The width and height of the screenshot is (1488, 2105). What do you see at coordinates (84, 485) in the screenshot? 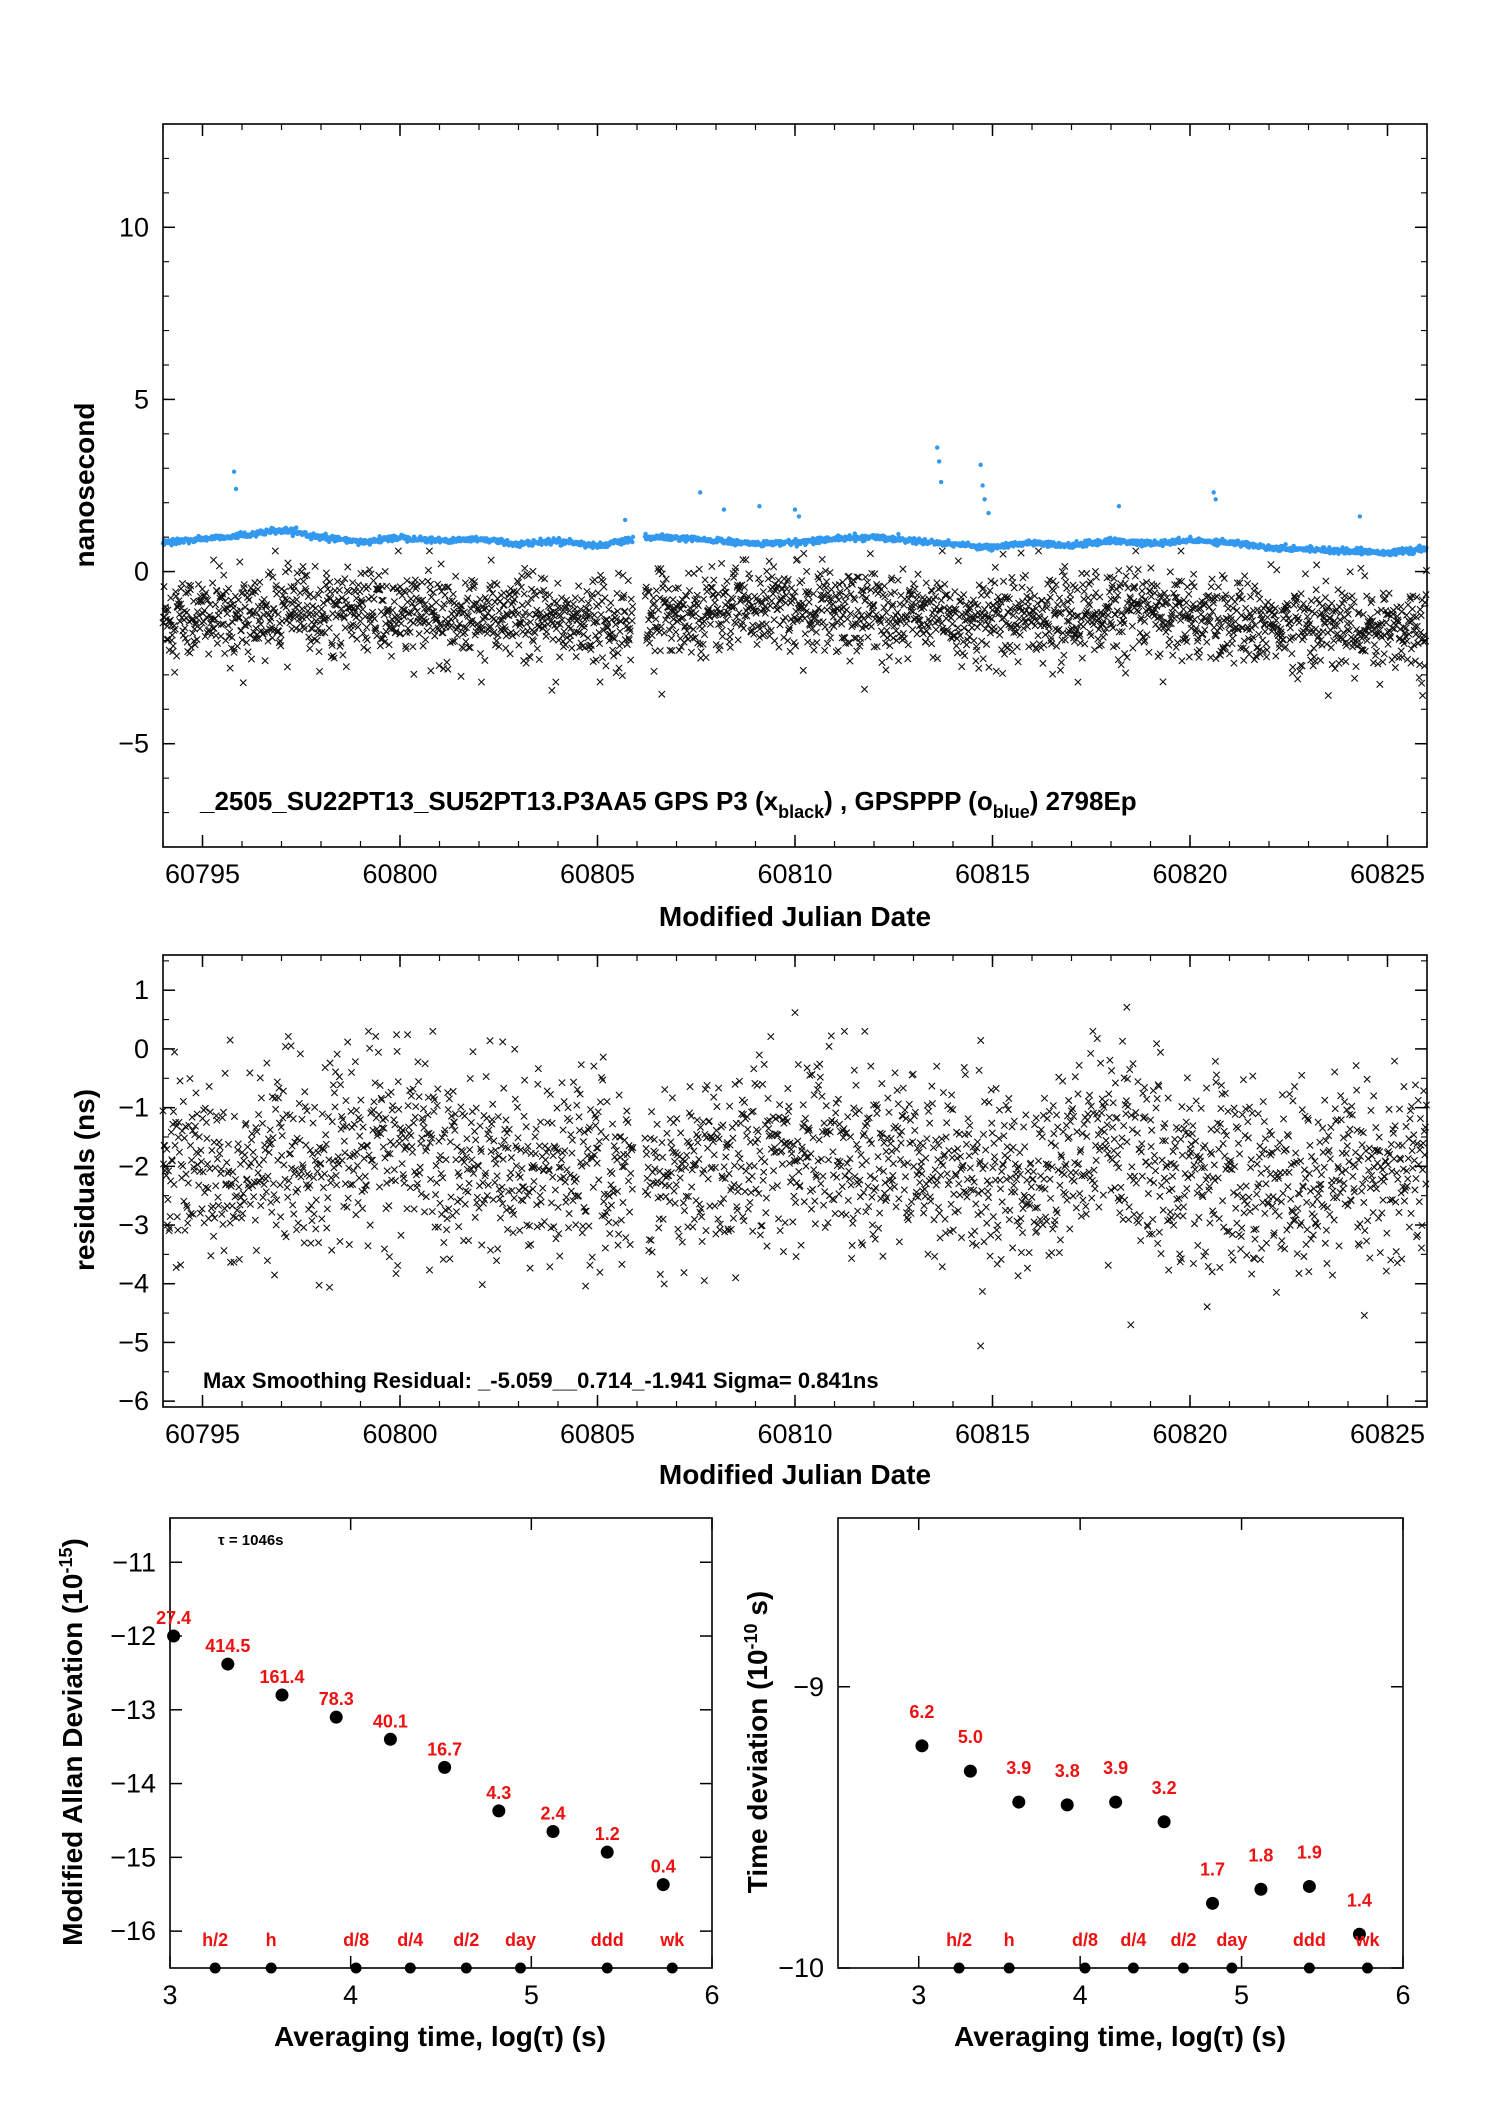
I see `top-y-axis-title: nanosecond` at bounding box center [84, 485].